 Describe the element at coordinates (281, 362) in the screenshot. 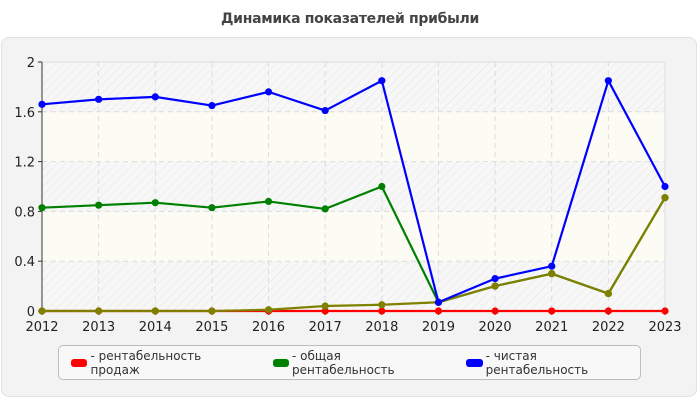

I see `legend-swatch-green` at that location.